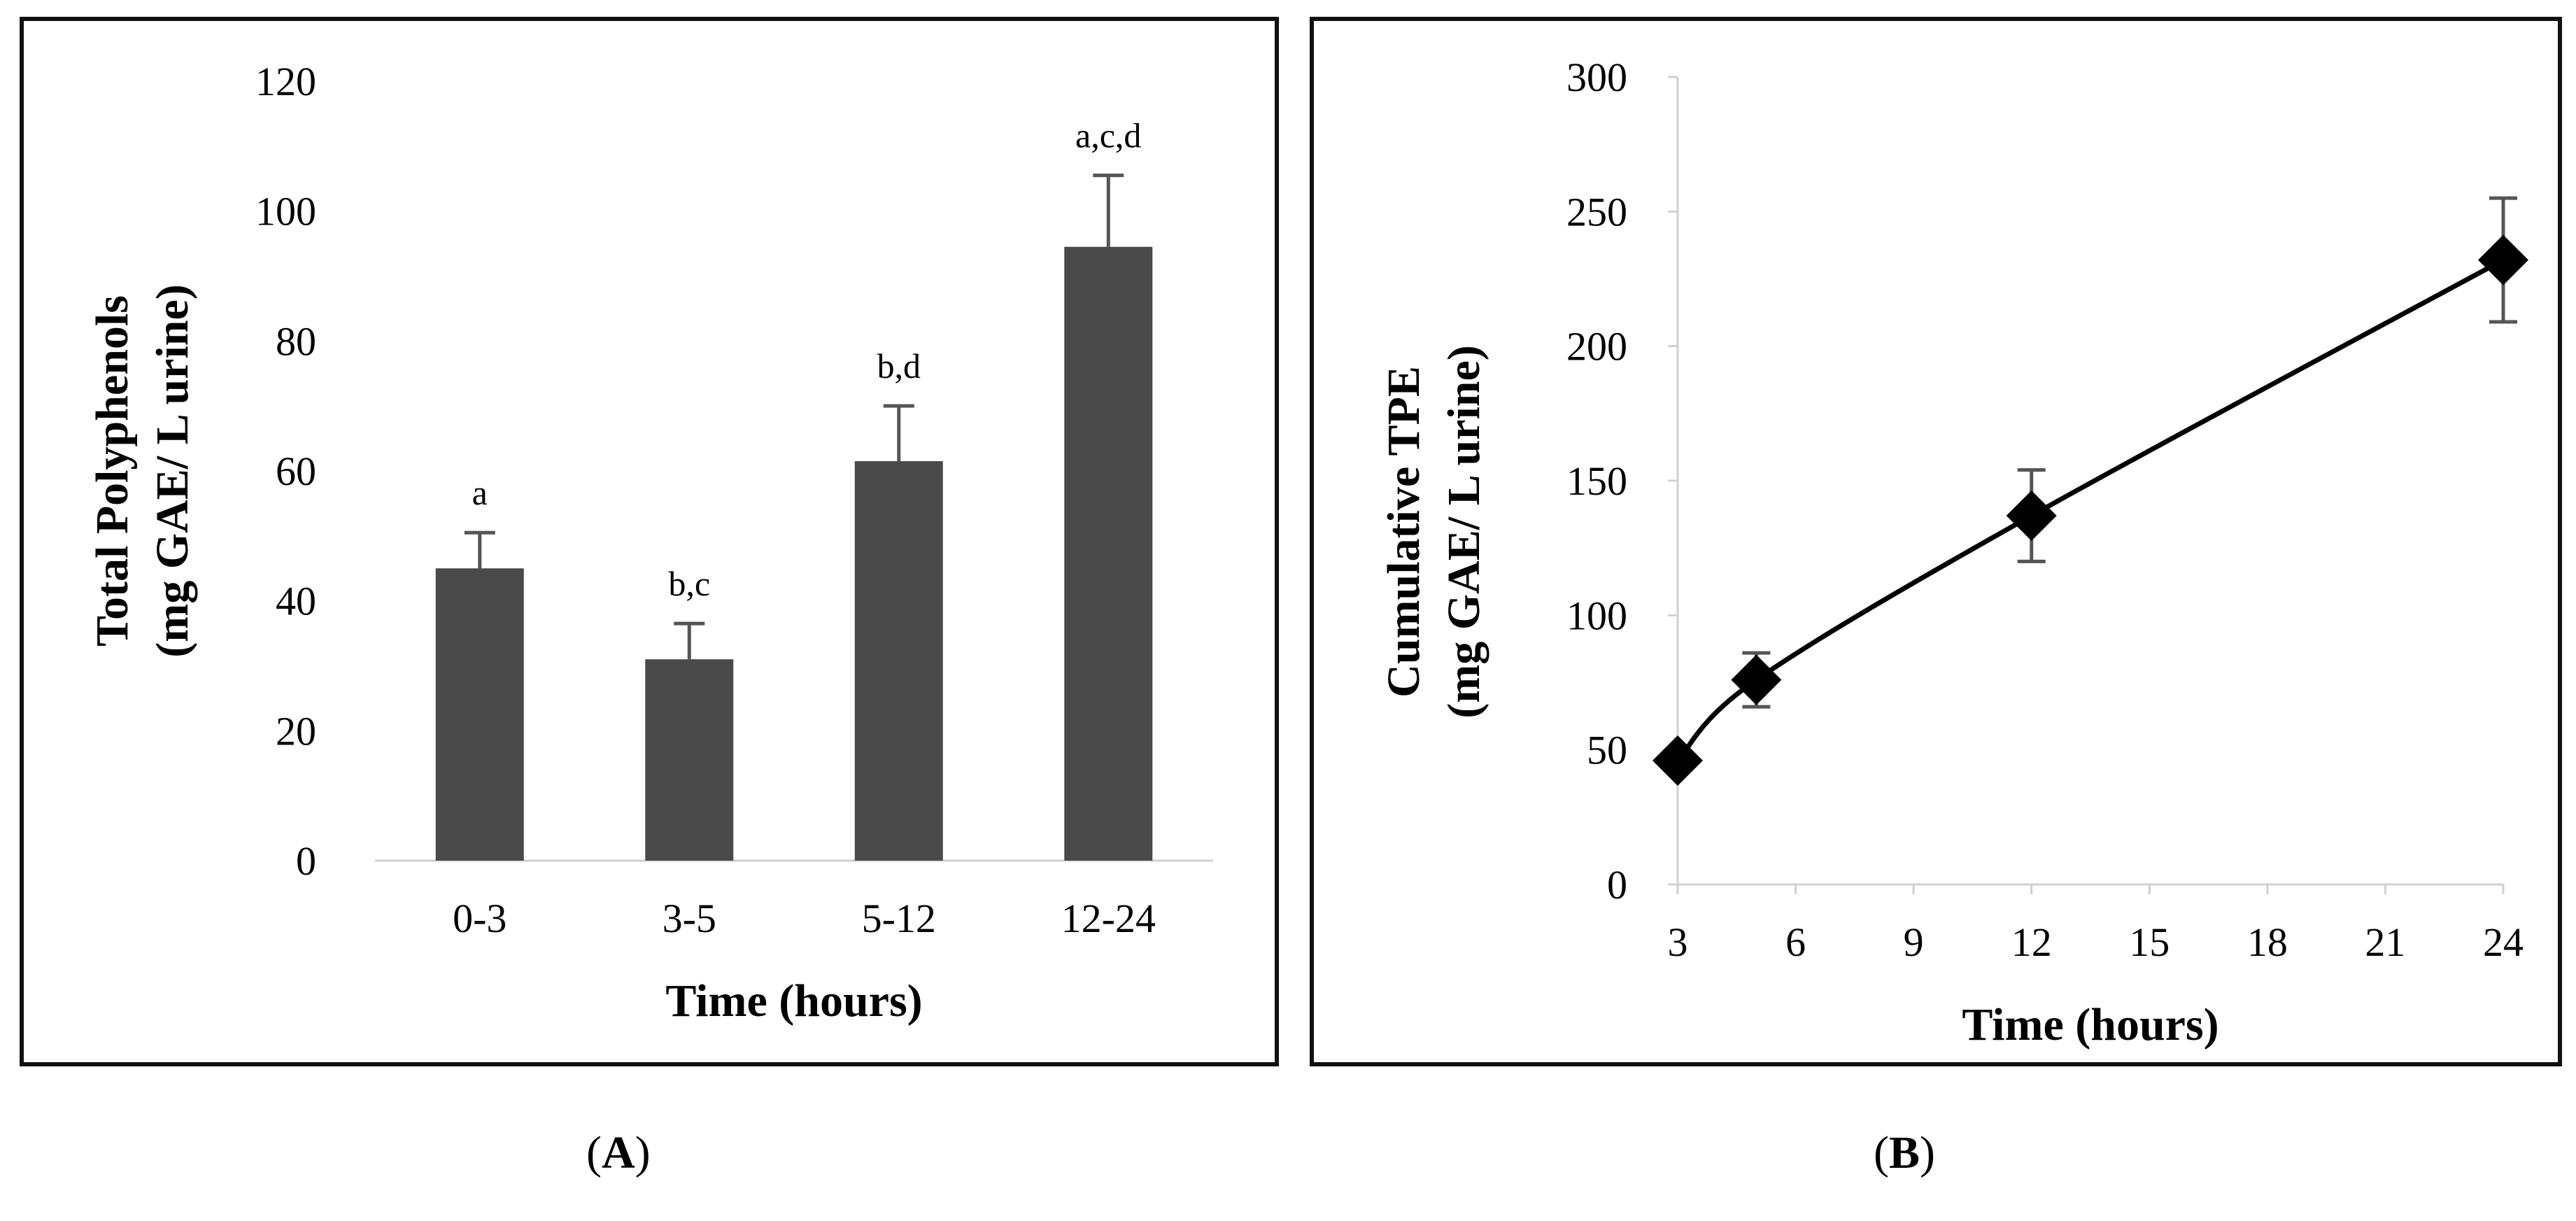 The width and height of the screenshot is (2576, 1221). Describe the element at coordinates (296, 471) in the screenshot. I see `y-tick-label: 60` at that location.